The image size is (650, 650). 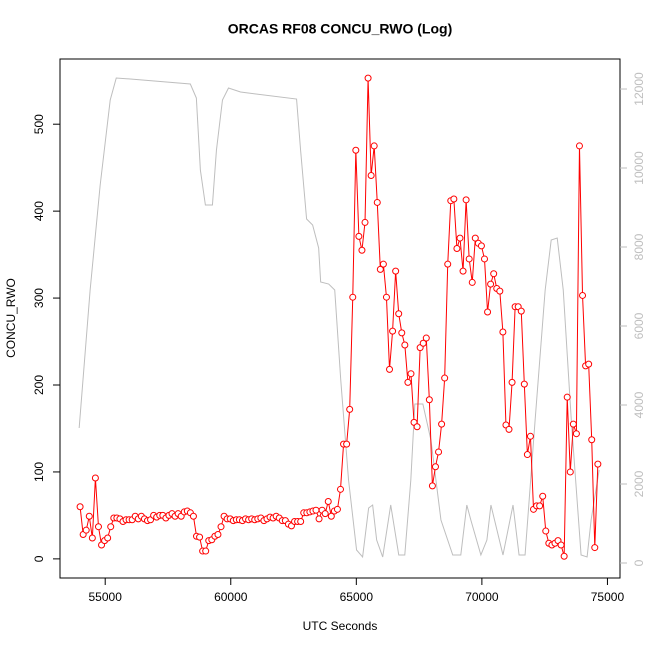 What do you see at coordinates (11, 318) in the screenshot?
I see `y-axis-label: CONCU_RWO` at bounding box center [11, 318].